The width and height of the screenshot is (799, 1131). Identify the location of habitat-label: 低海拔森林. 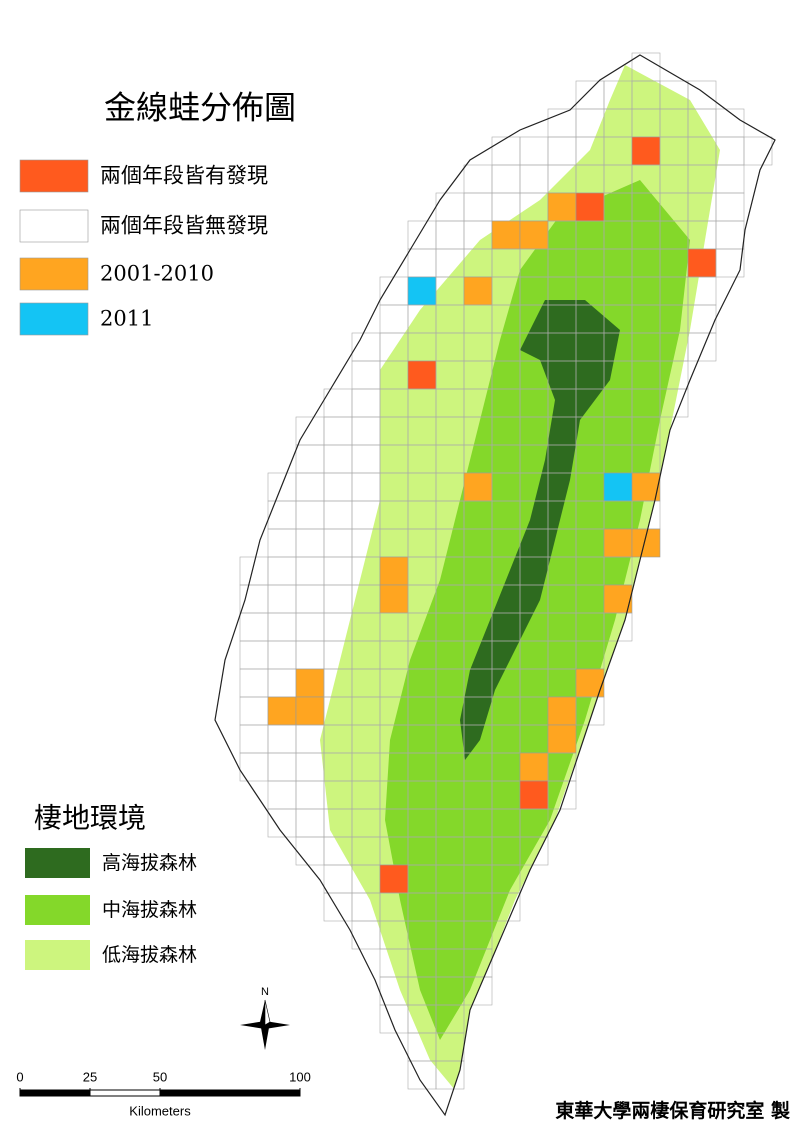
(149, 955).